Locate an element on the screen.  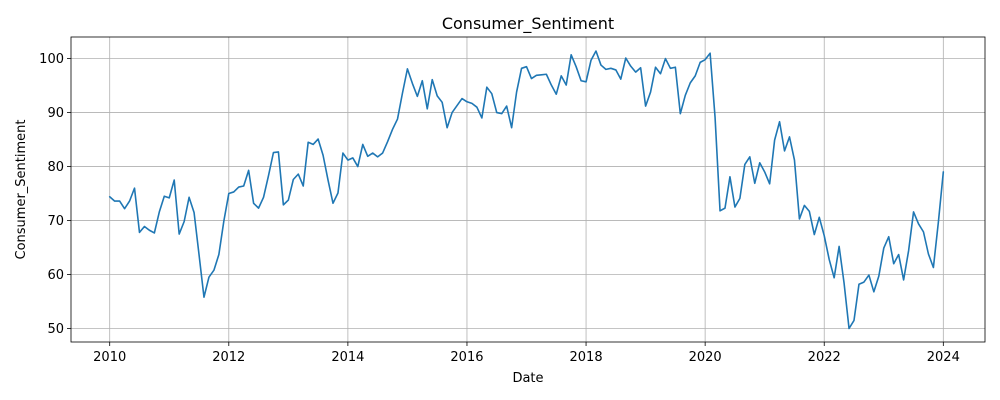
x-tick-label: 2022 is located at coordinates (824, 357).